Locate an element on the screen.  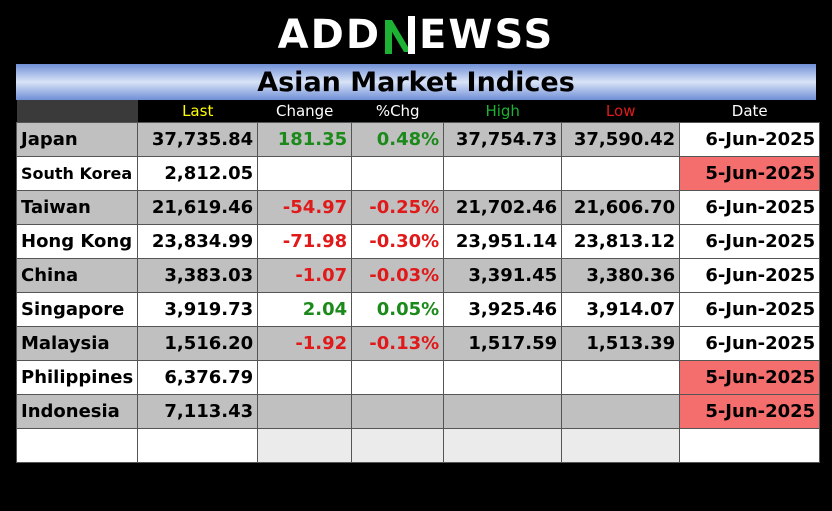
last-value: 3,383.03 is located at coordinates (198, 275).